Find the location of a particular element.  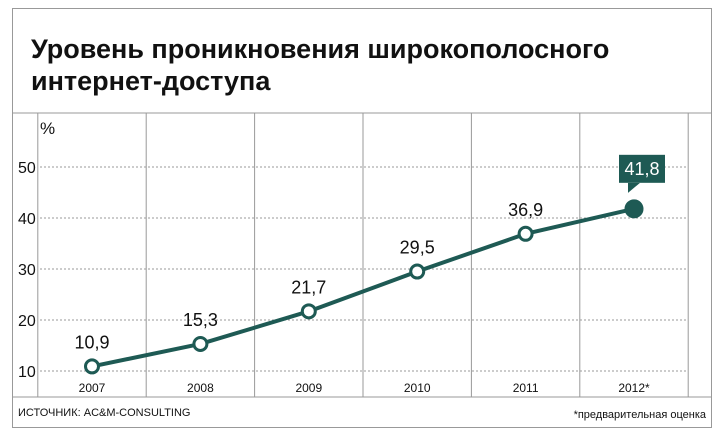

chart-title-line-2: интернет-доступа is located at coordinates (151, 81).